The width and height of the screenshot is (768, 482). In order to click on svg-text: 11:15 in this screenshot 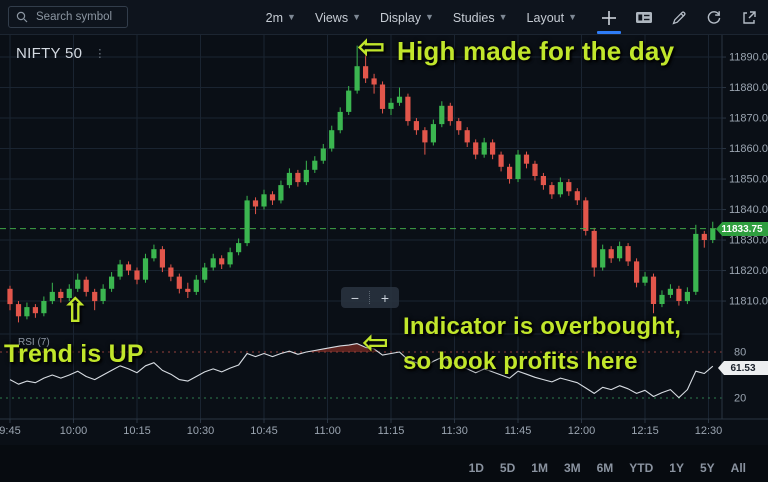, I will do `click(391, 431)`.